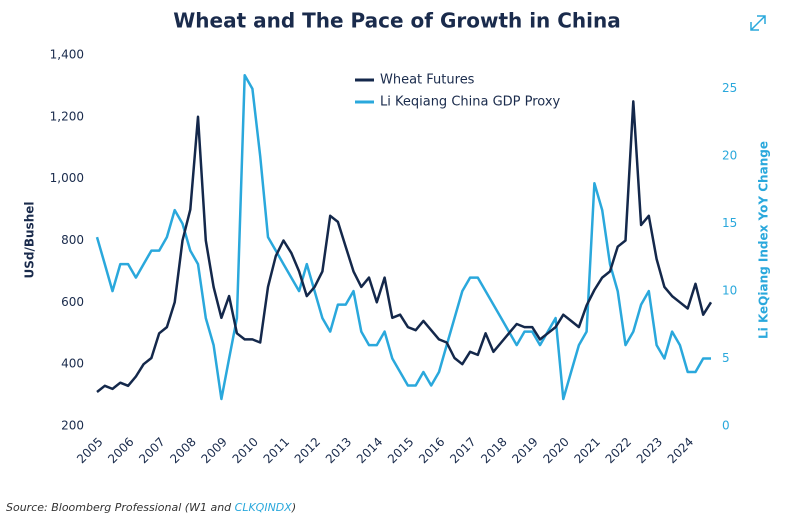 The width and height of the screenshot is (794, 519). I want to click on y-tick-label: 200, so click(72, 426).